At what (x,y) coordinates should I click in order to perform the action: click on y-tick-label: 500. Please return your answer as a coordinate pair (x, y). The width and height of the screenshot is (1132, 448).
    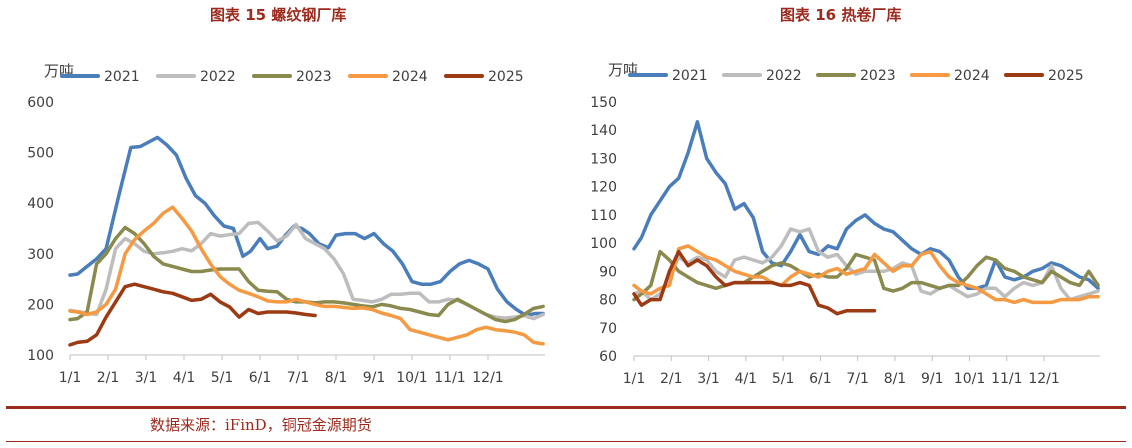
    Looking at the image, I should click on (40, 154).